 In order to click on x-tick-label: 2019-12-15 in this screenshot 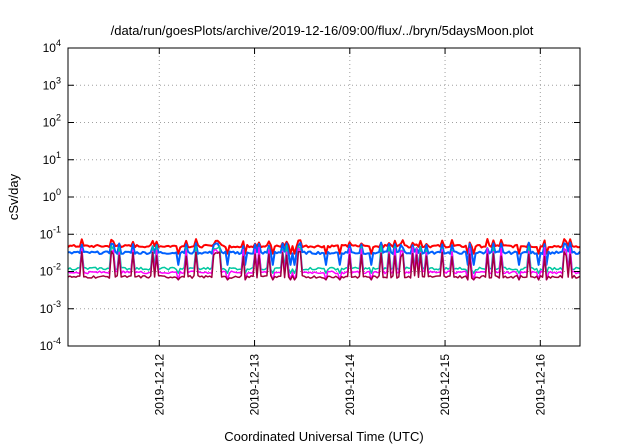, I will do `click(445, 385)`.